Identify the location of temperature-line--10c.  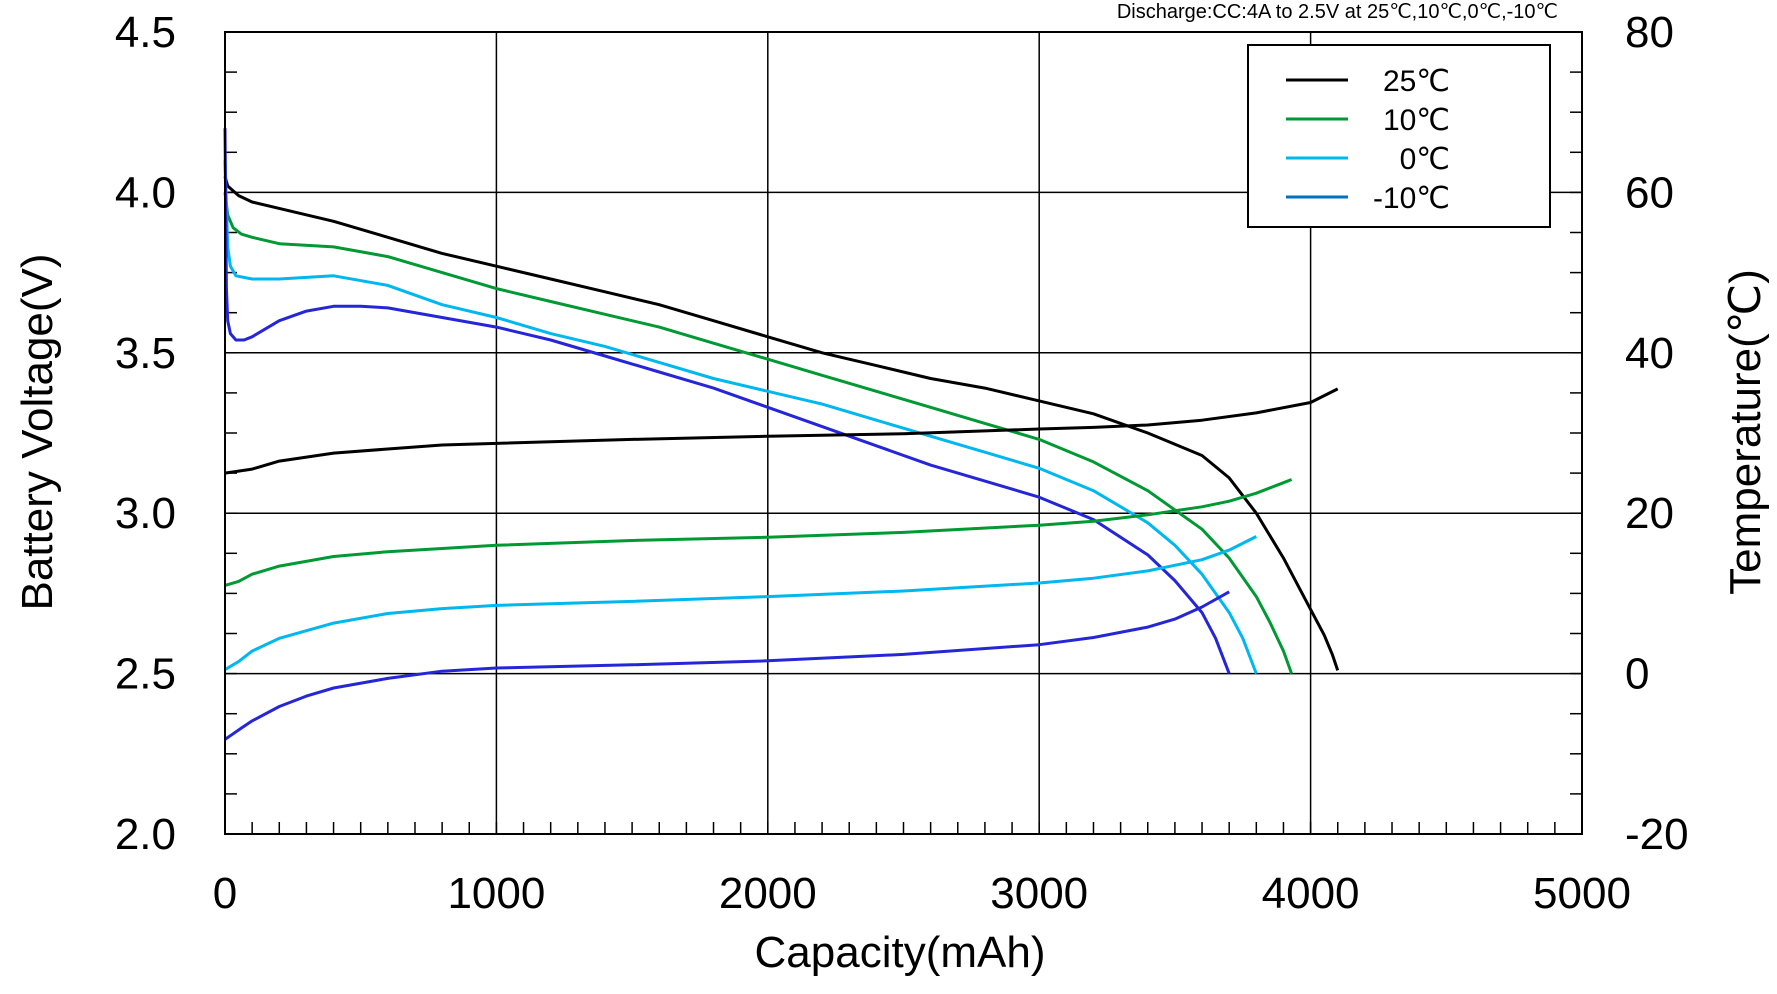
(727, 665).